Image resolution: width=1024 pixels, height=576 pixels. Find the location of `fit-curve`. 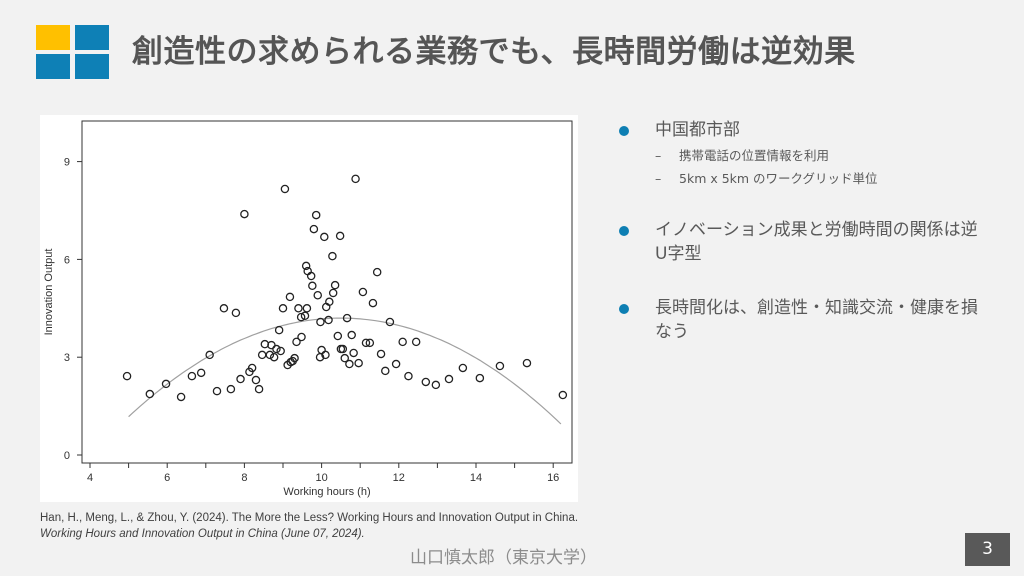

fit-curve is located at coordinates (345, 371).